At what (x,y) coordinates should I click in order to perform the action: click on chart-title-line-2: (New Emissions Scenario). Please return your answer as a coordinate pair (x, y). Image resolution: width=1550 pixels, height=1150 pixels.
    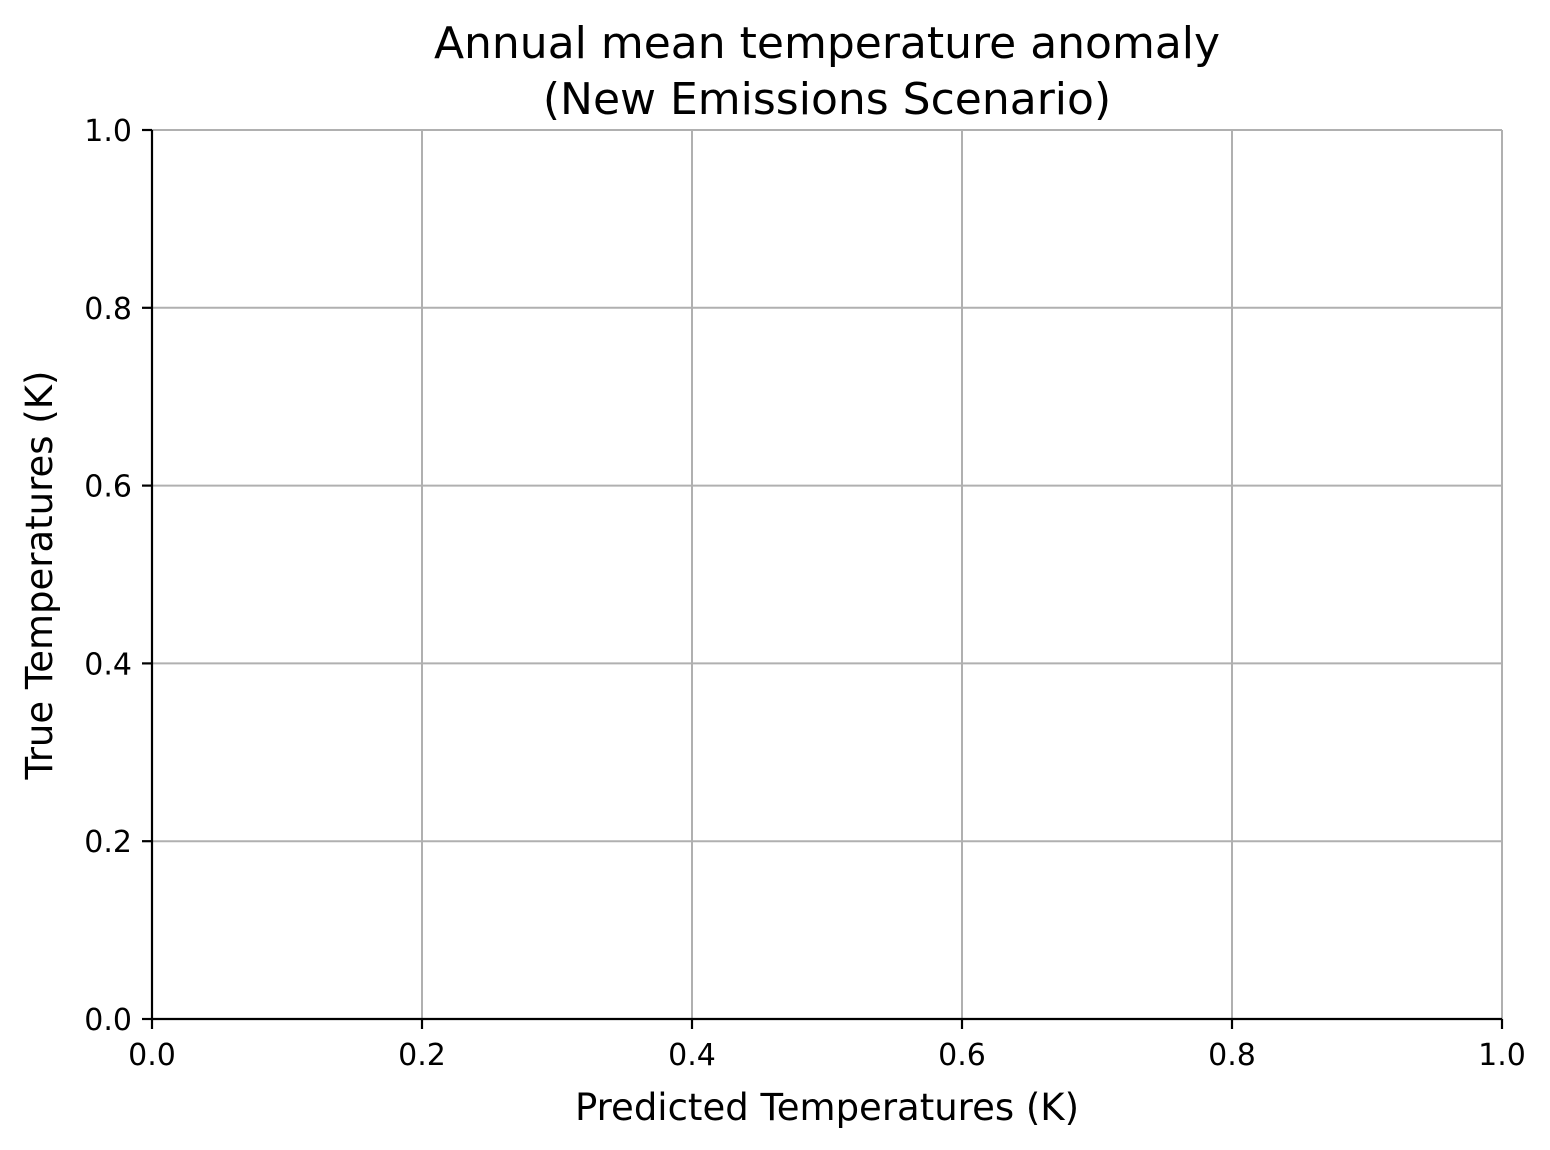
    Looking at the image, I should click on (827, 99).